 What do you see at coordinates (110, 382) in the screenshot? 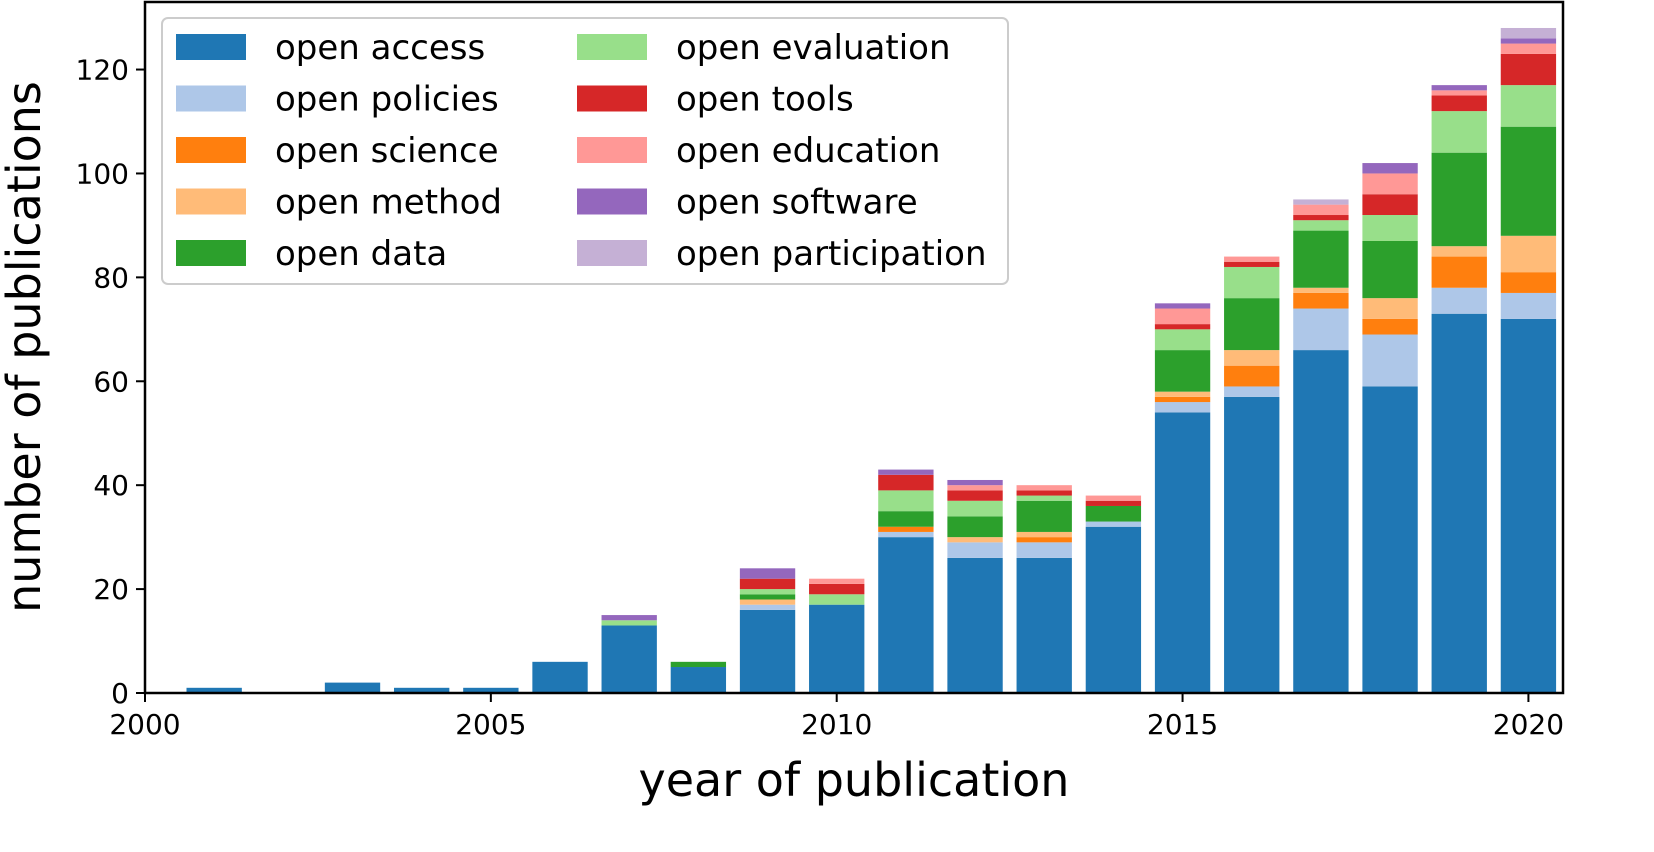
I see `y-axis-ticks: 0 20 40 60 80 100 120` at bounding box center [110, 382].